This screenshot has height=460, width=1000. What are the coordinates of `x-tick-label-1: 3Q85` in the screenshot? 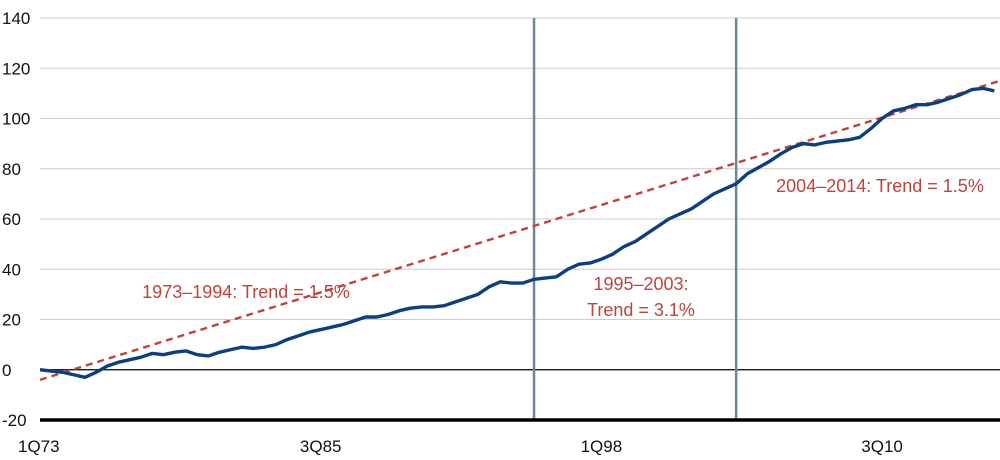 It's located at (321, 446).